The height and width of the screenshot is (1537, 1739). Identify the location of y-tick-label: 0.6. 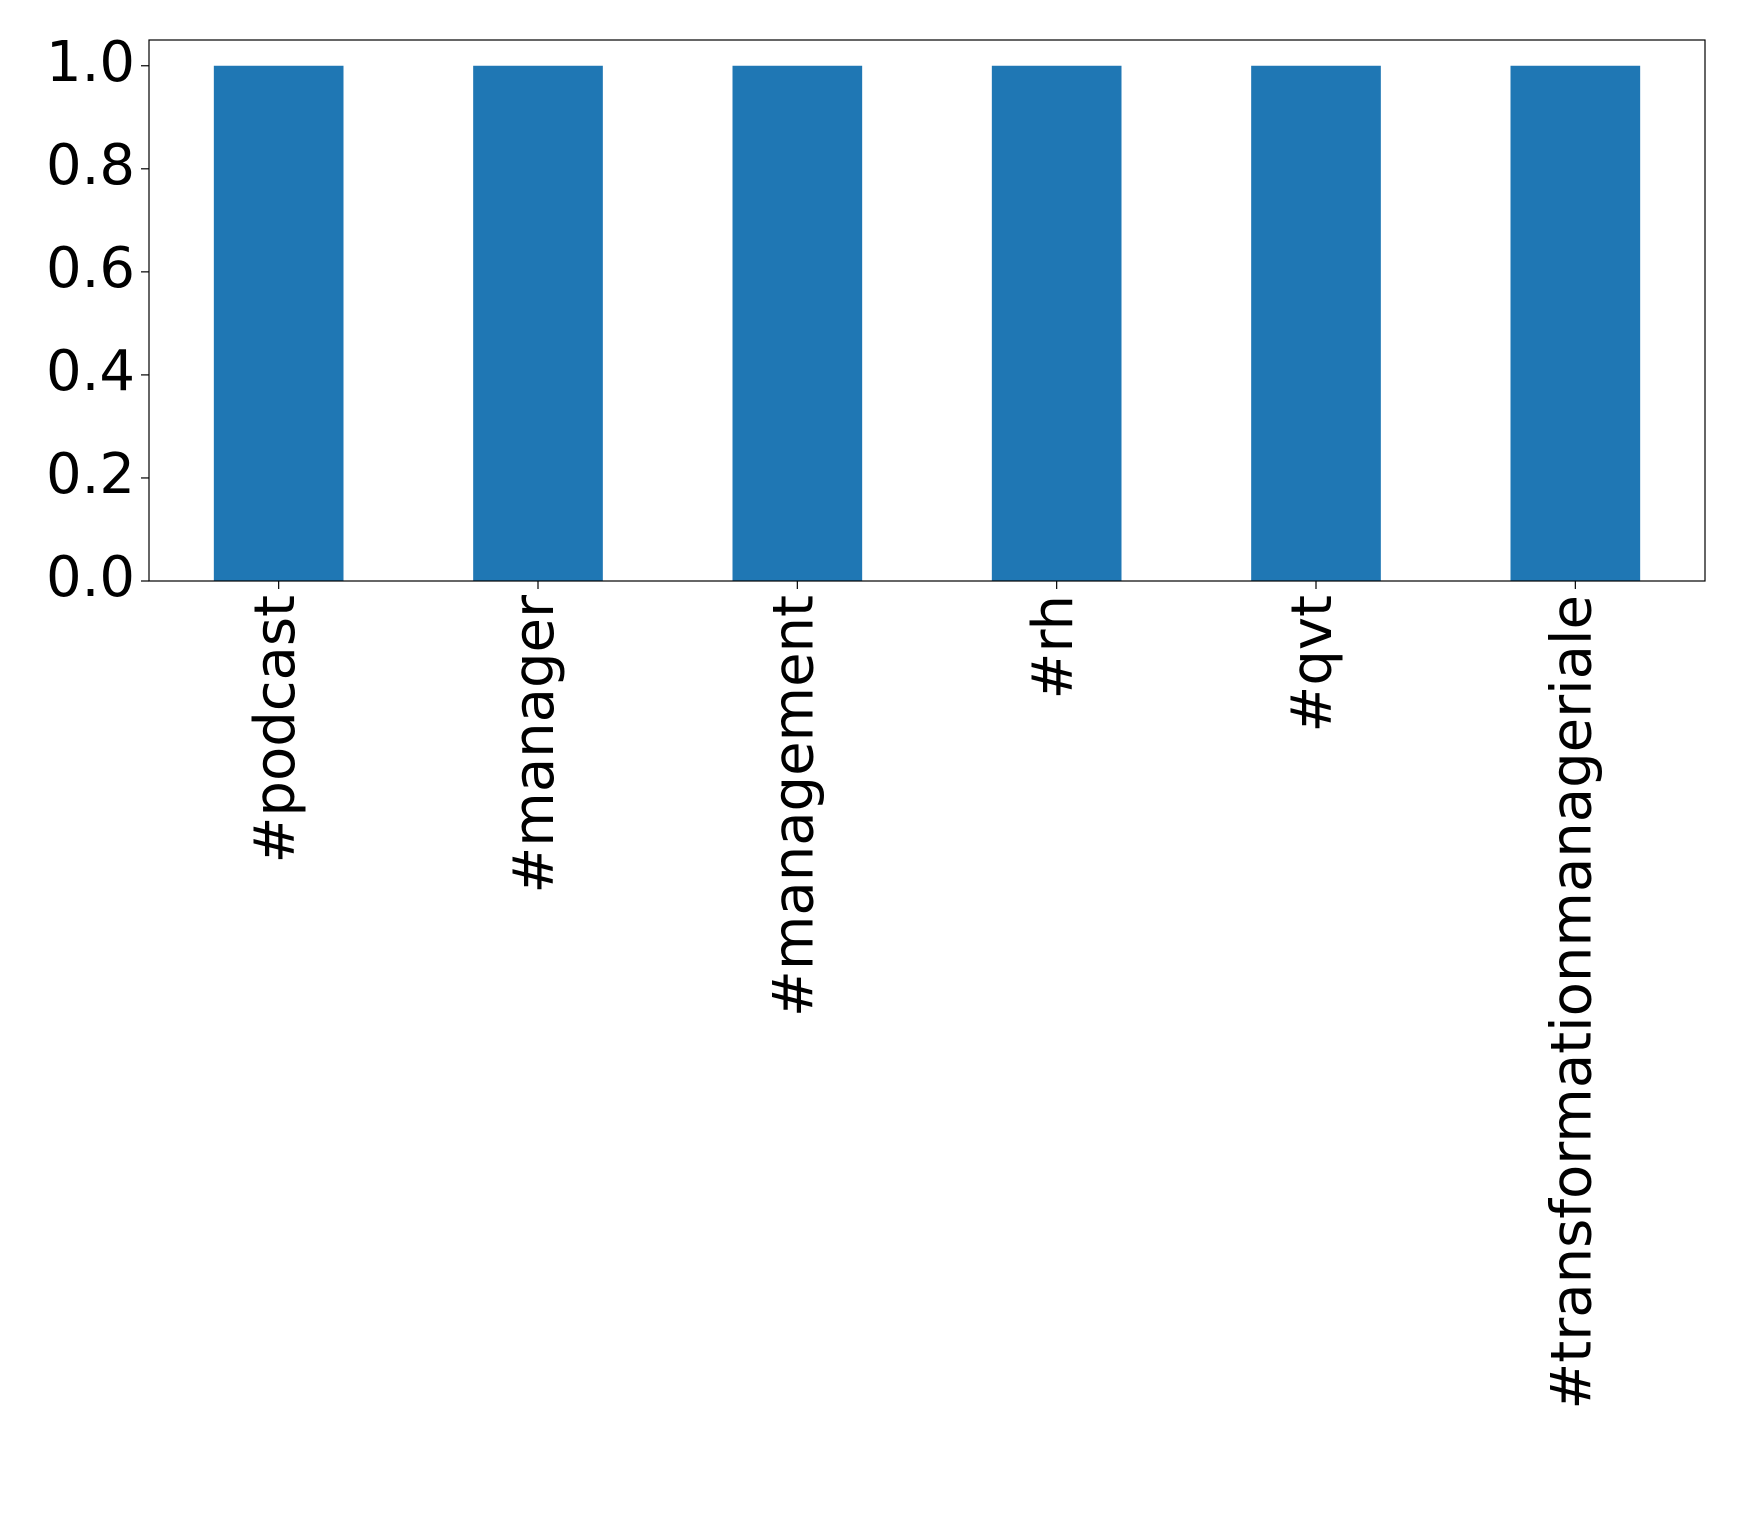
(90, 268).